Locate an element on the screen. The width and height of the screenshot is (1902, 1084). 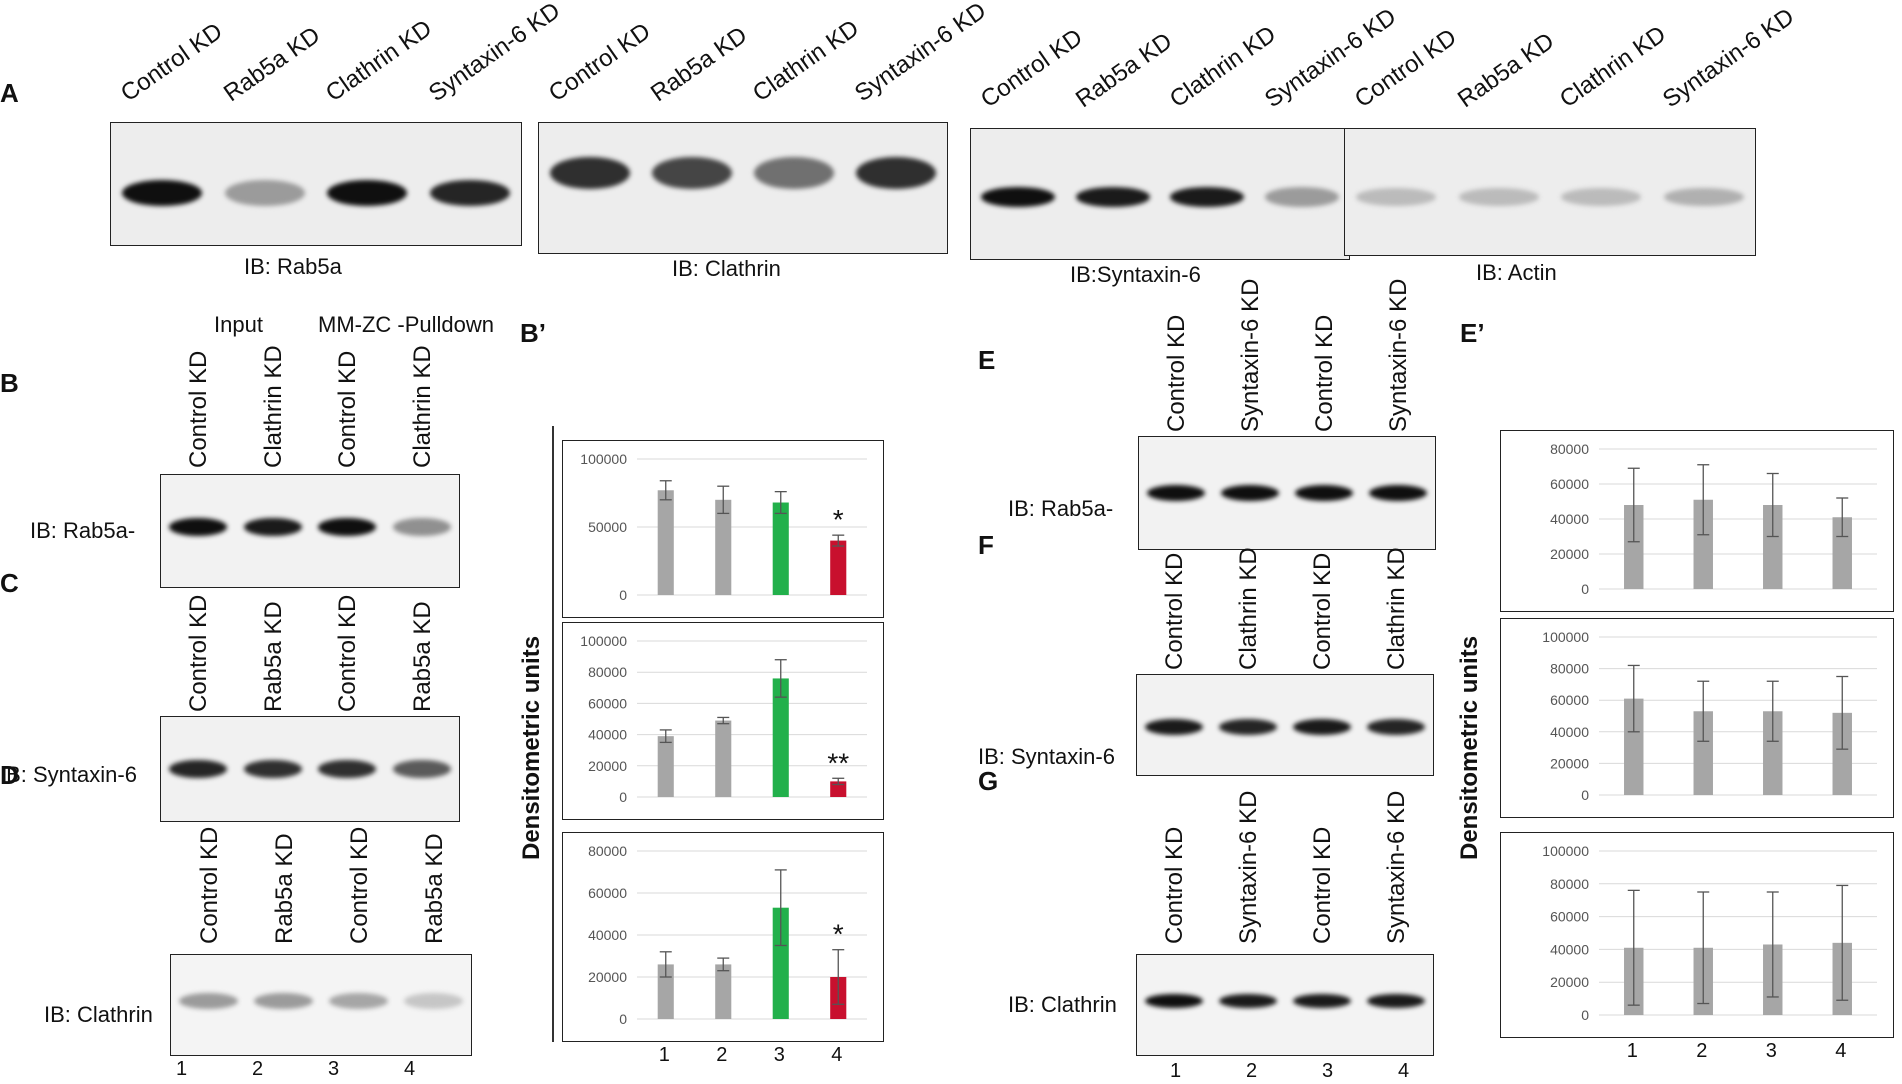
panel-label-b: B is located at coordinates (9, 383).